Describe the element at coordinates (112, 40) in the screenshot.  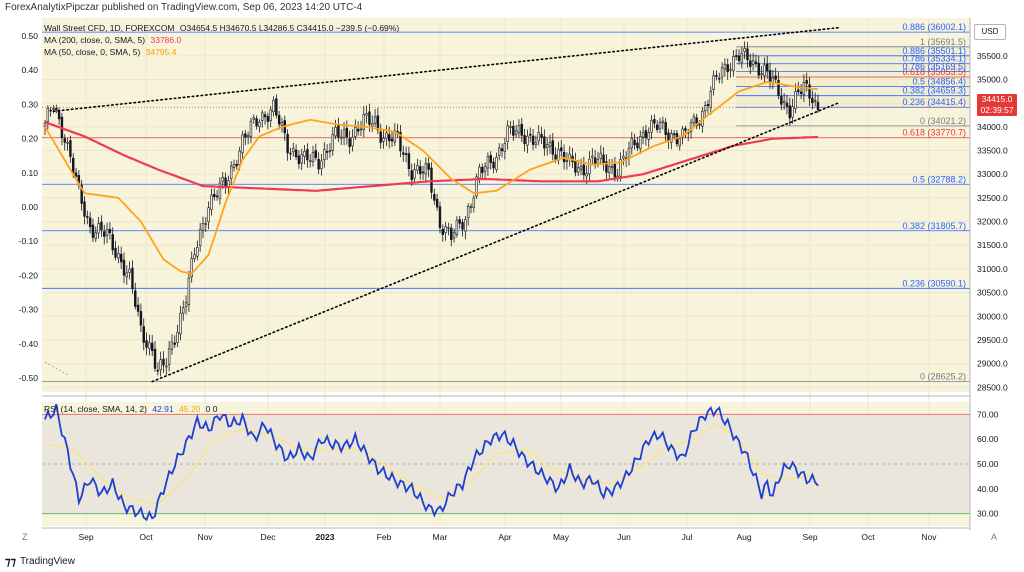
I see `ma200-legend: MA (200, close, 0, SMA, 5) 33786.0` at that location.